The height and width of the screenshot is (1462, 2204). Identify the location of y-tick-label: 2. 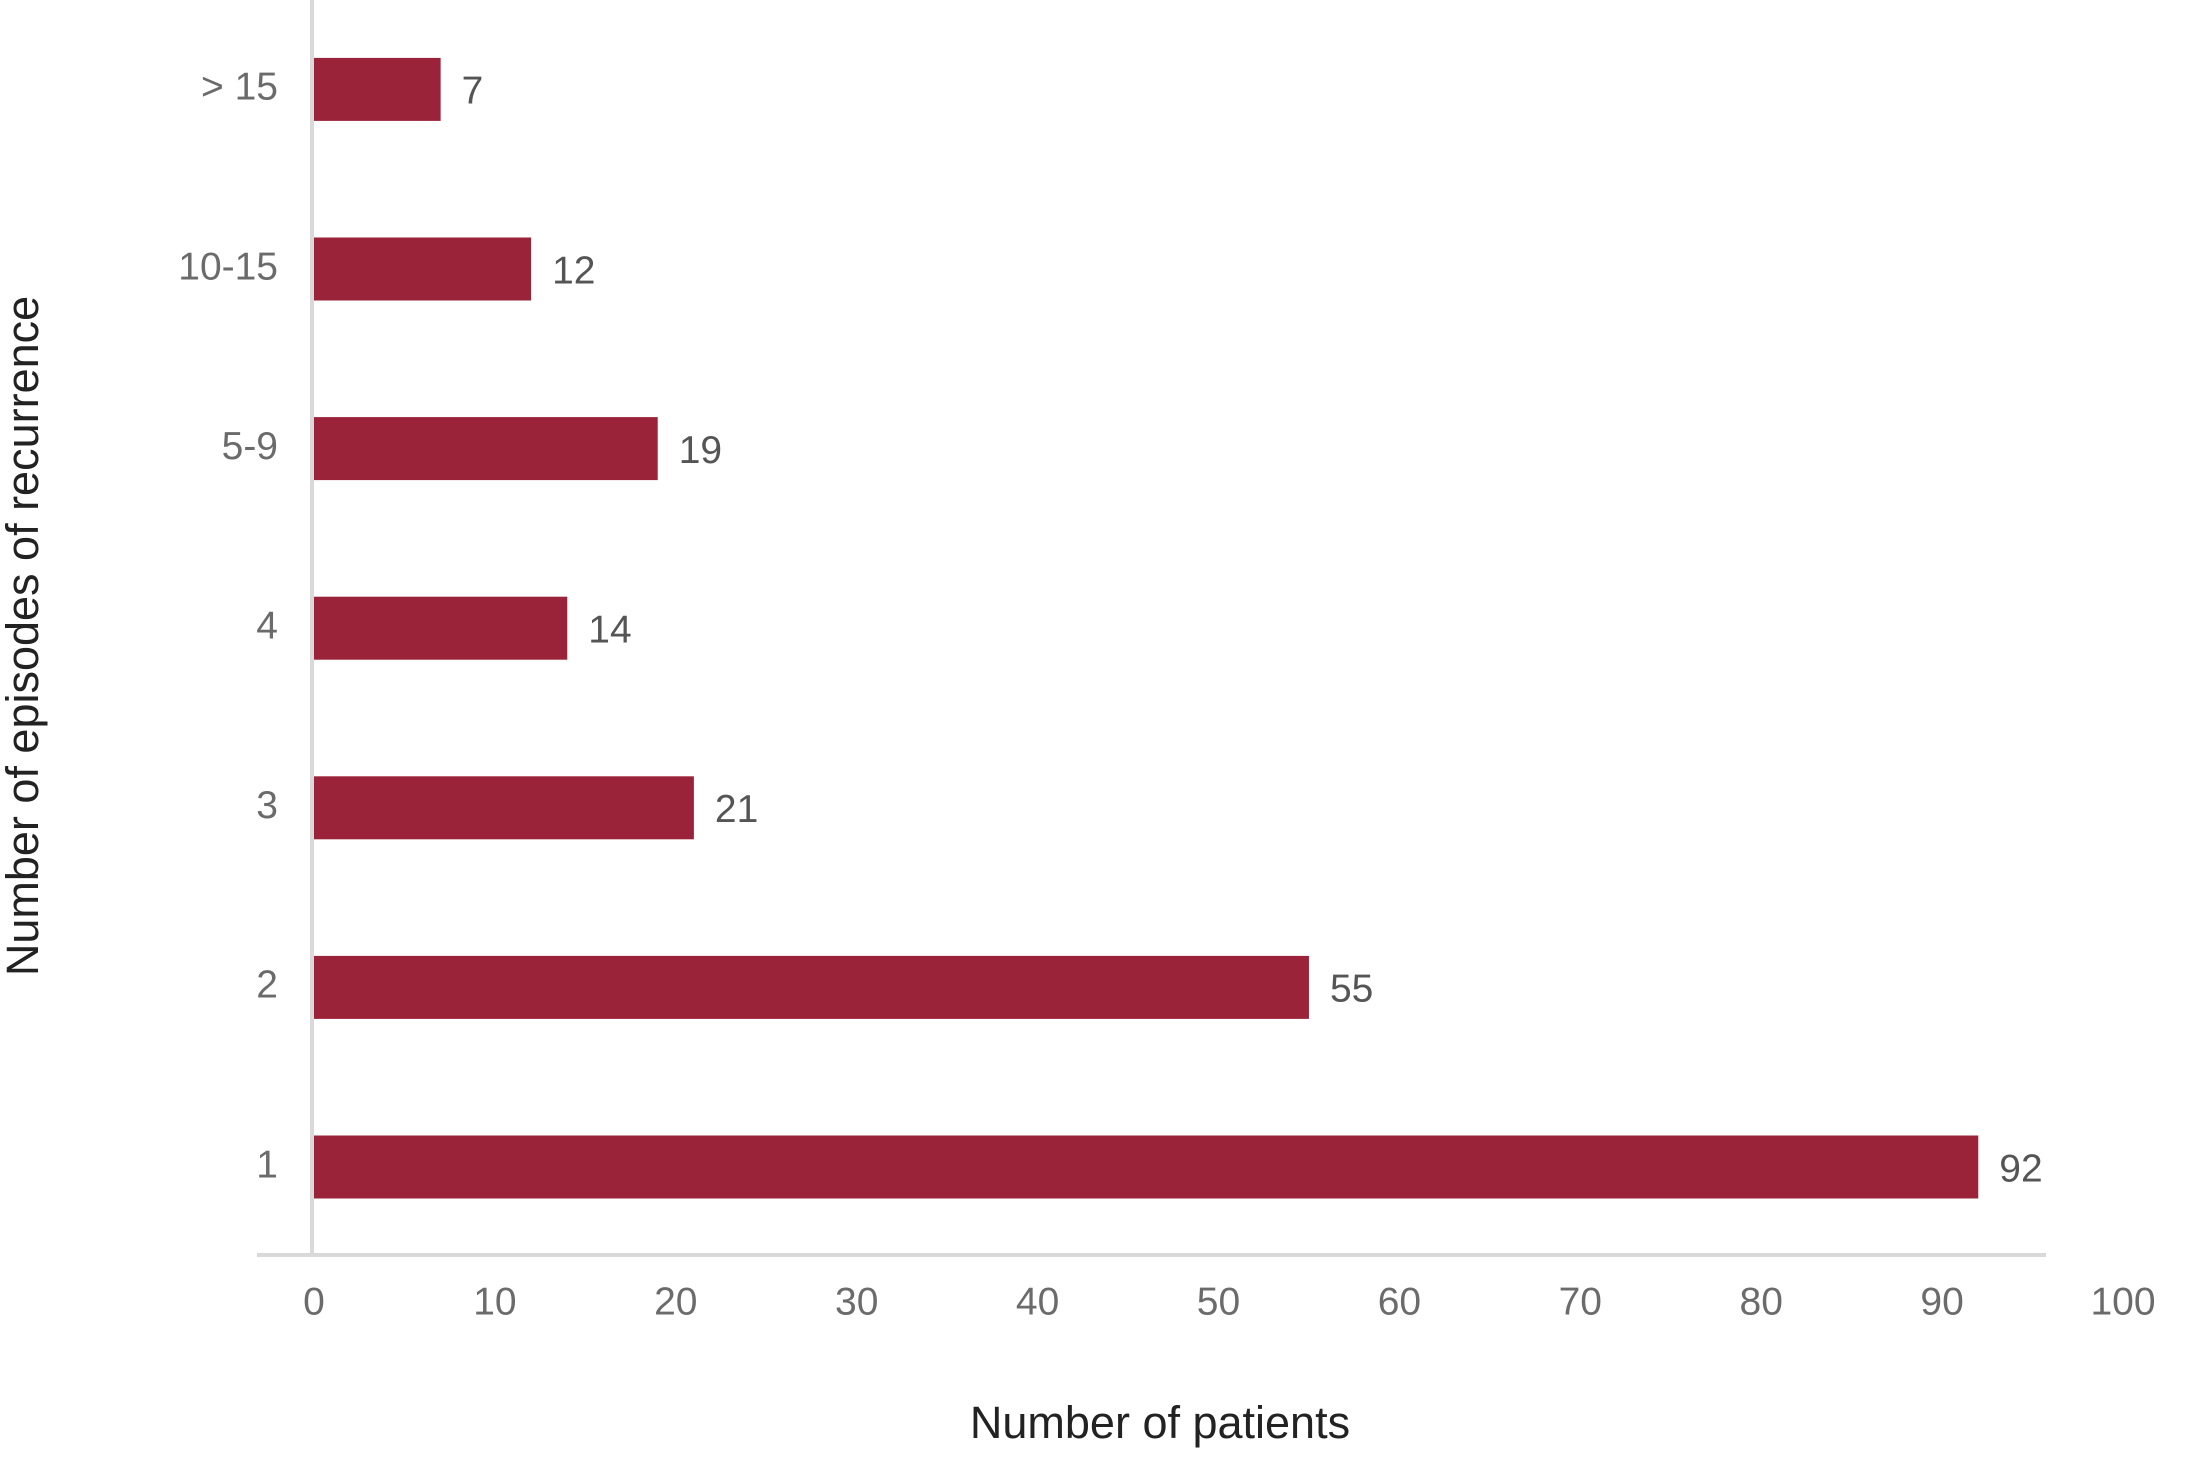
(267, 985).